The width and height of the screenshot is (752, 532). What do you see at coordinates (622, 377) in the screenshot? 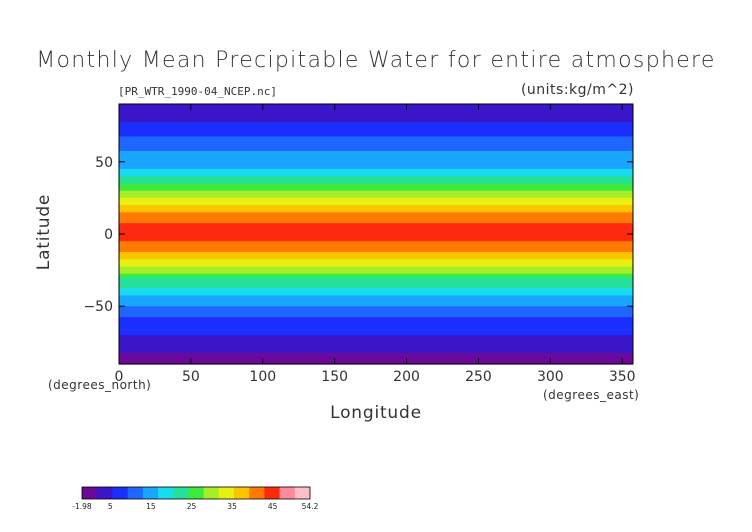
I see `x-tick-label: 350` at bounding box center [622, 377].